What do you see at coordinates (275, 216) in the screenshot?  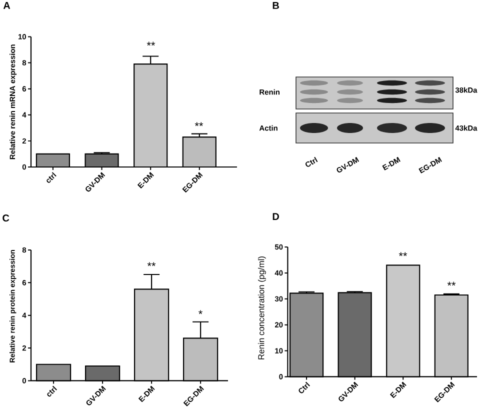 I see `chart-title: D` at bounding box center [275, 216].